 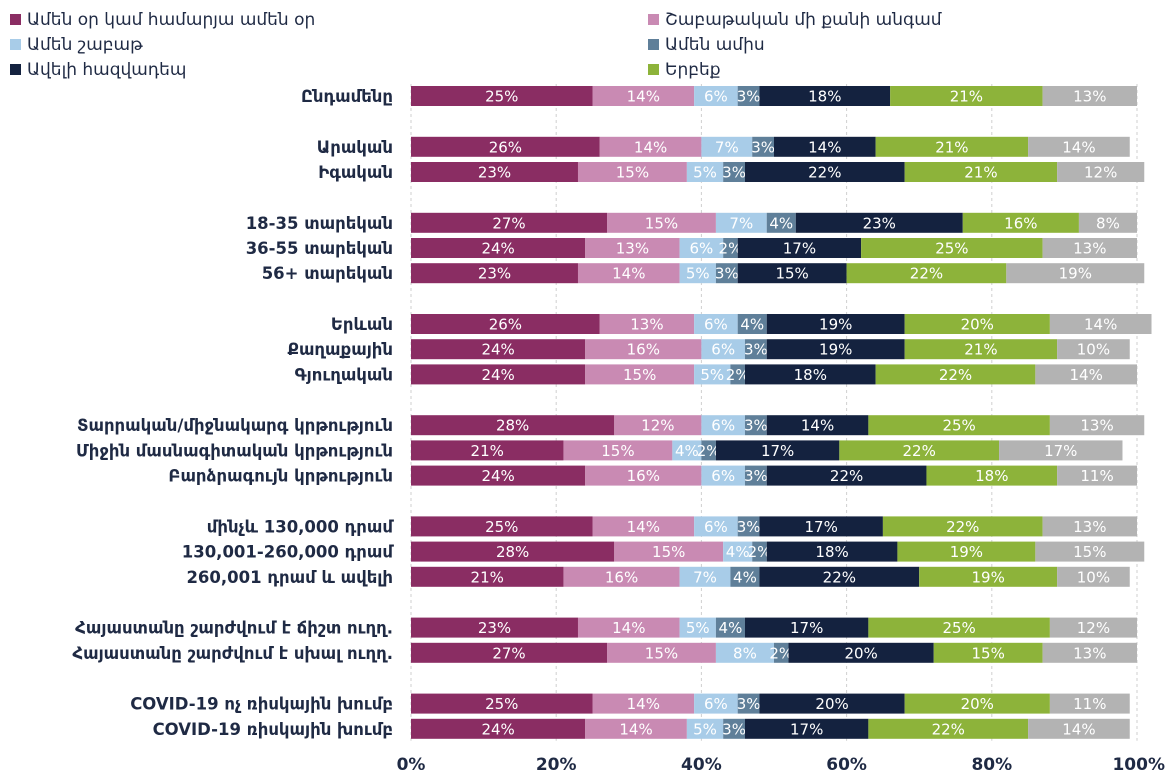 What do you see at coordinates (347, 96) in the screenshot?
I see `category-label: Ընդամենը` at bounding box center [347, 96].